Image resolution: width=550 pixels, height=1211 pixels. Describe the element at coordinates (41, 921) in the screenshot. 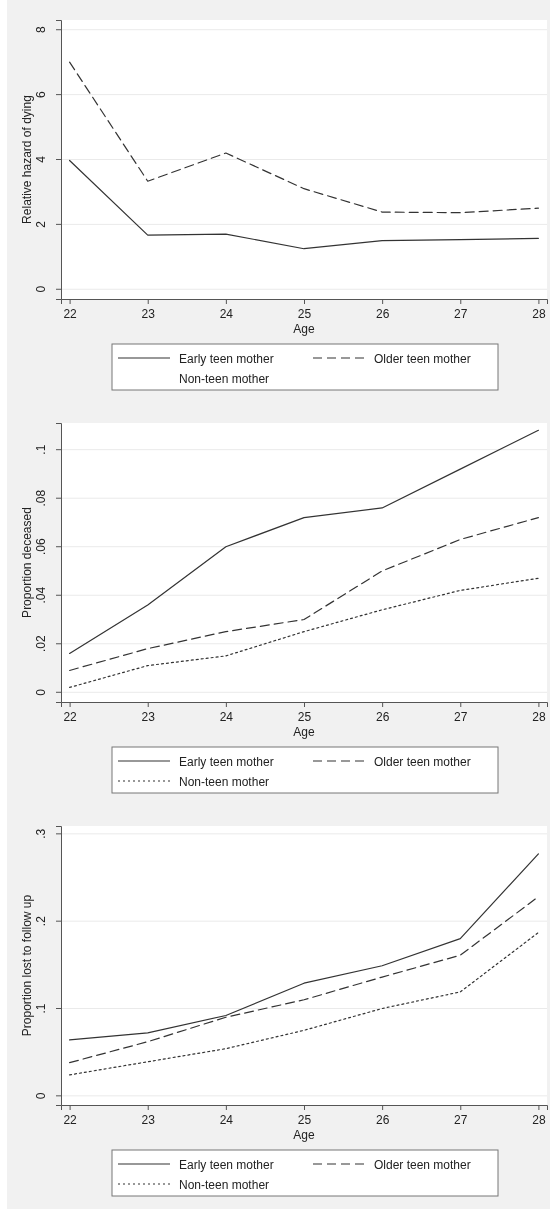

I see `y-tick-label: .2` at that location.